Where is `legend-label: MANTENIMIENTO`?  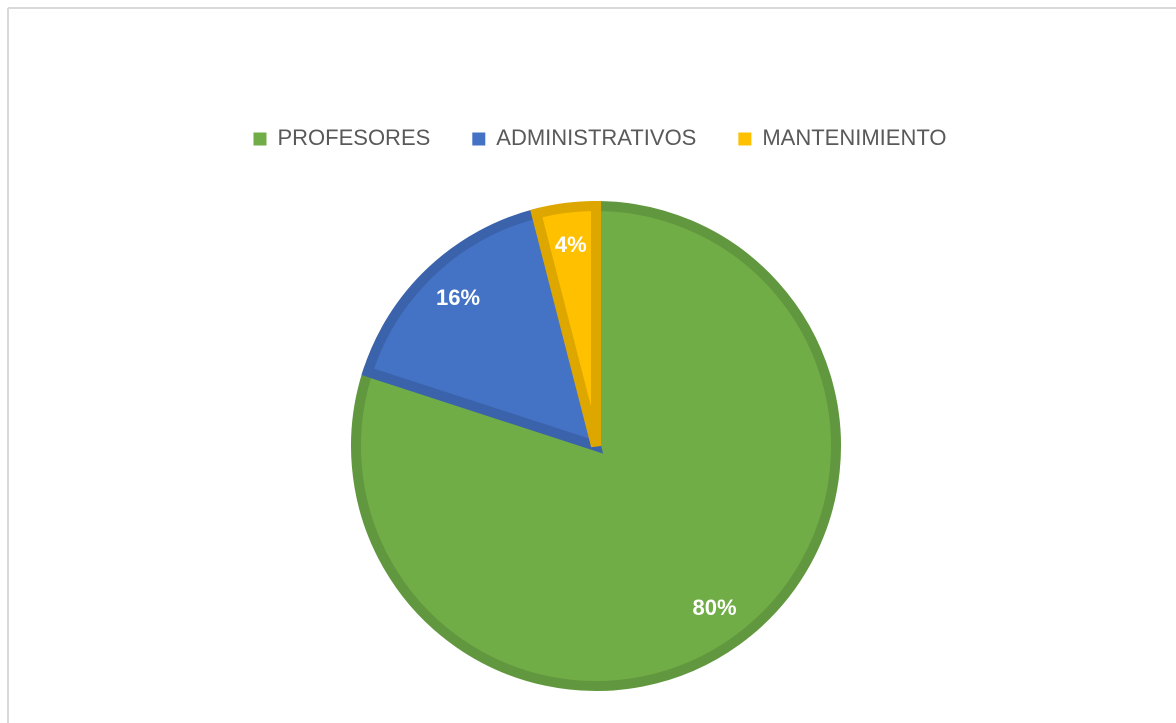
legend-label: MANTENIMIENTO is located at coordinates (854, 137).